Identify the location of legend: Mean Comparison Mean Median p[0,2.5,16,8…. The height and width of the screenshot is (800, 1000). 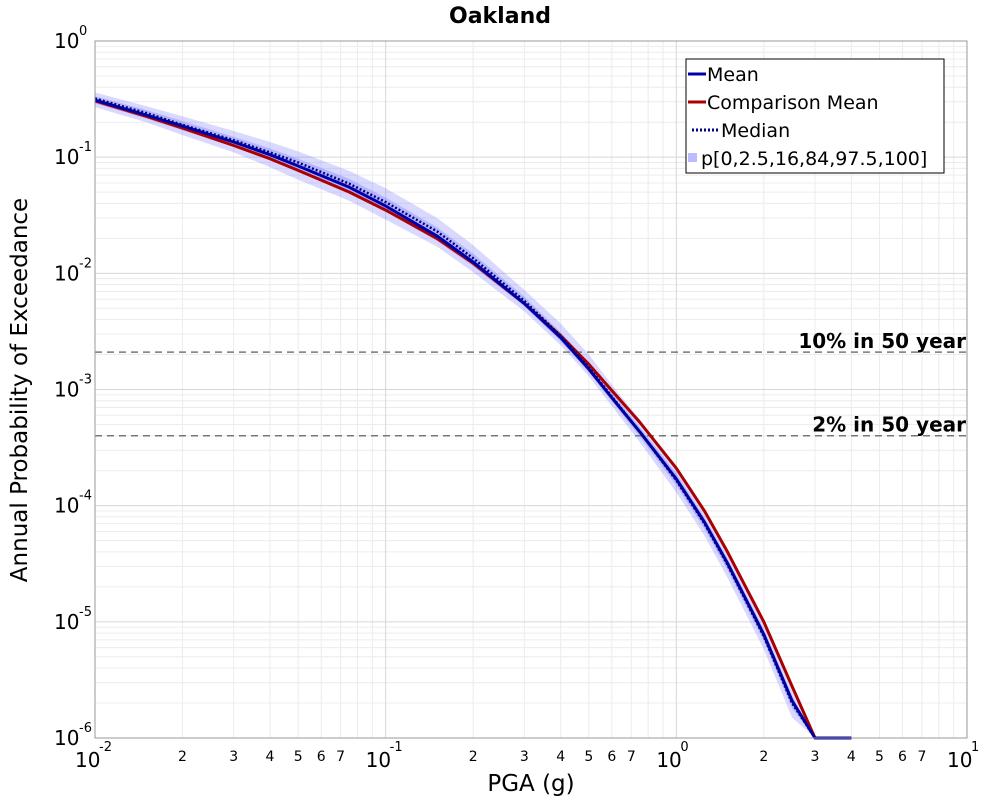
(815, 116).